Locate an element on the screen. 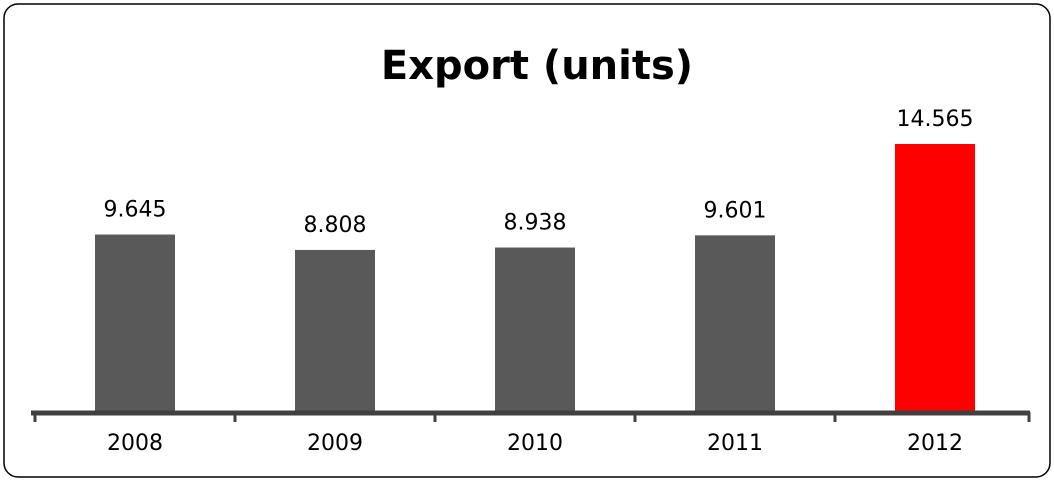 This screenshot has width=1054, height=481. value-label: 14.565 is located at coordinates (935, 119).